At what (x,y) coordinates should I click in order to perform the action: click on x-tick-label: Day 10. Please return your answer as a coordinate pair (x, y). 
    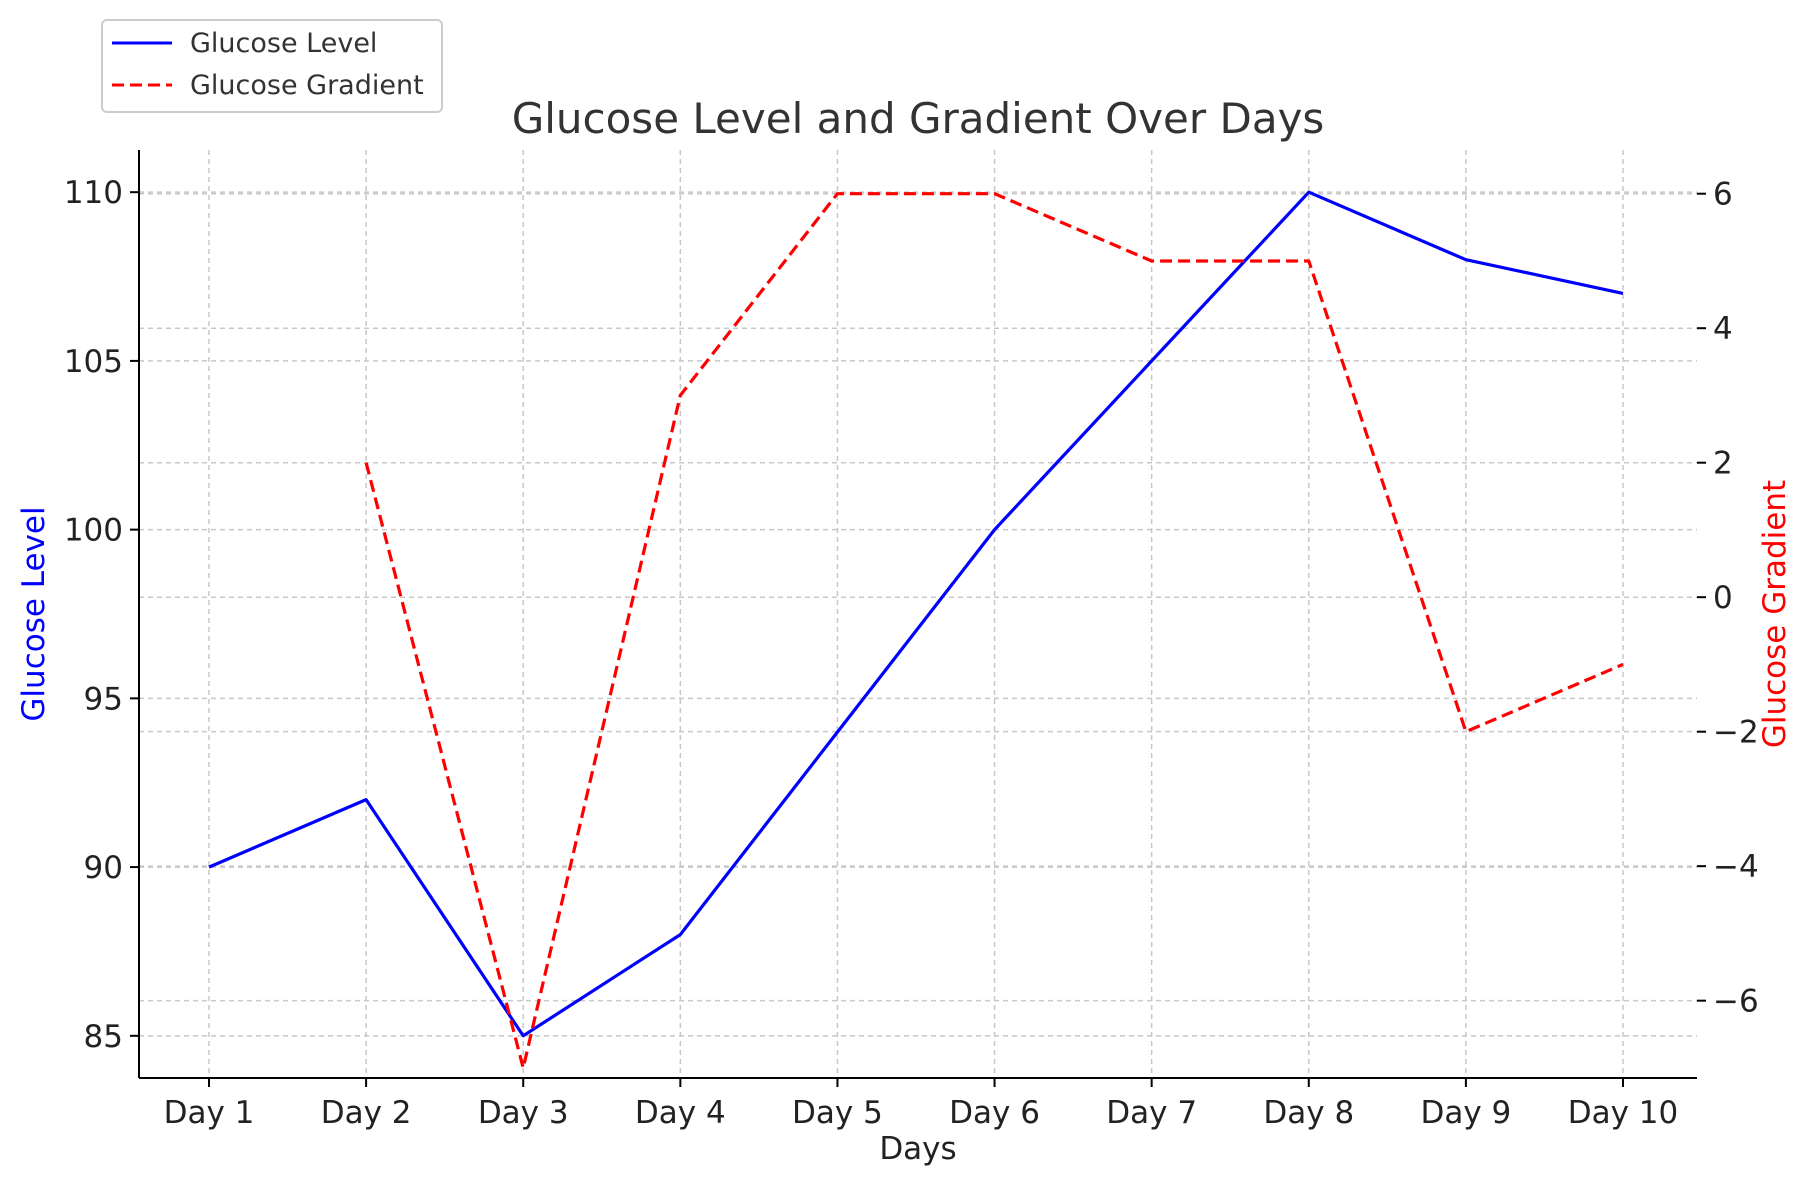
    Looking at the image, I should click on (1623, 1113).